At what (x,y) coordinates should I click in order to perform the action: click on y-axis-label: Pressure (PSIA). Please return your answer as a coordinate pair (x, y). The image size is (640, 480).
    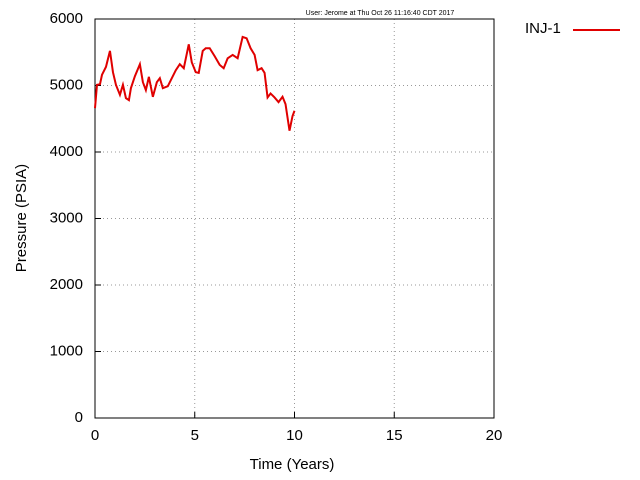
    Looking at the image, I should click on (21, 218).